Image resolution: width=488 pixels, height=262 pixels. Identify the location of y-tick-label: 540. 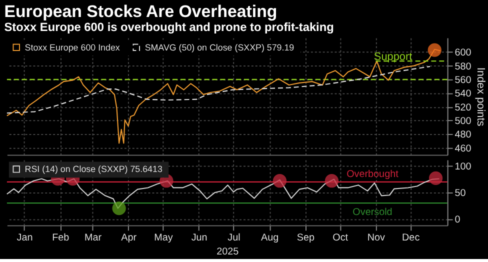
(463, 94).